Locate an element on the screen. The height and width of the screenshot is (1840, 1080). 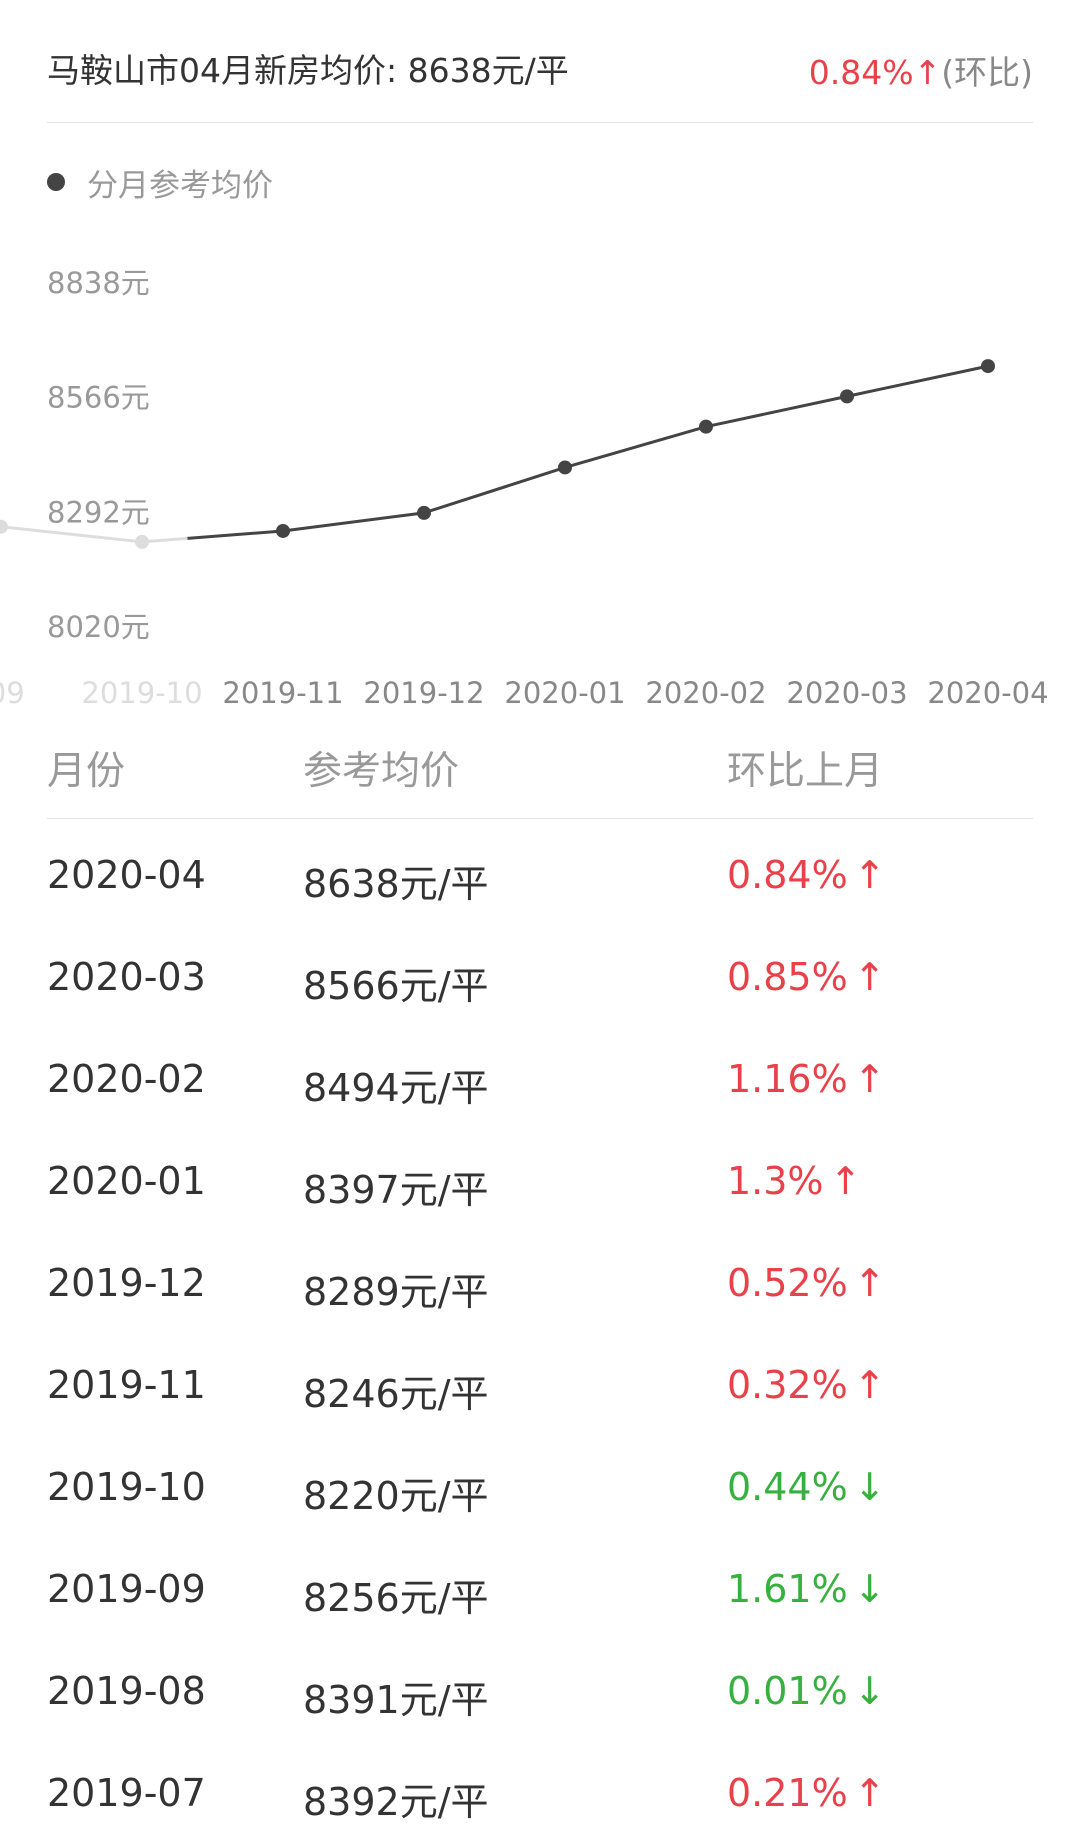
row-change-pct: 1.61% is located at coordinates (787, 1589).